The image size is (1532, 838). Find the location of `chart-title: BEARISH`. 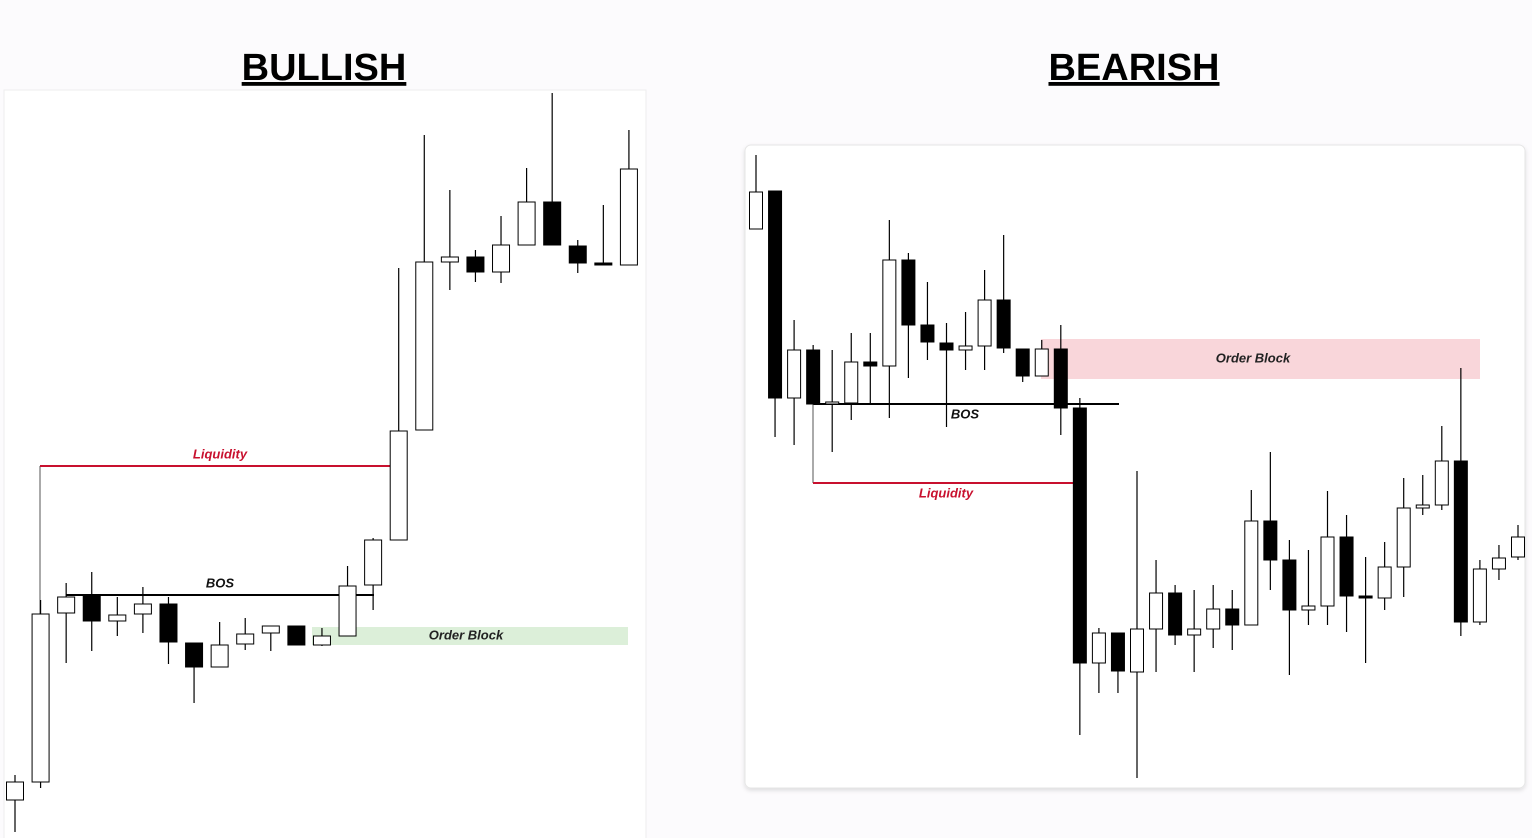

chart-title: BEARISH is located at coordinates (1133, 68).